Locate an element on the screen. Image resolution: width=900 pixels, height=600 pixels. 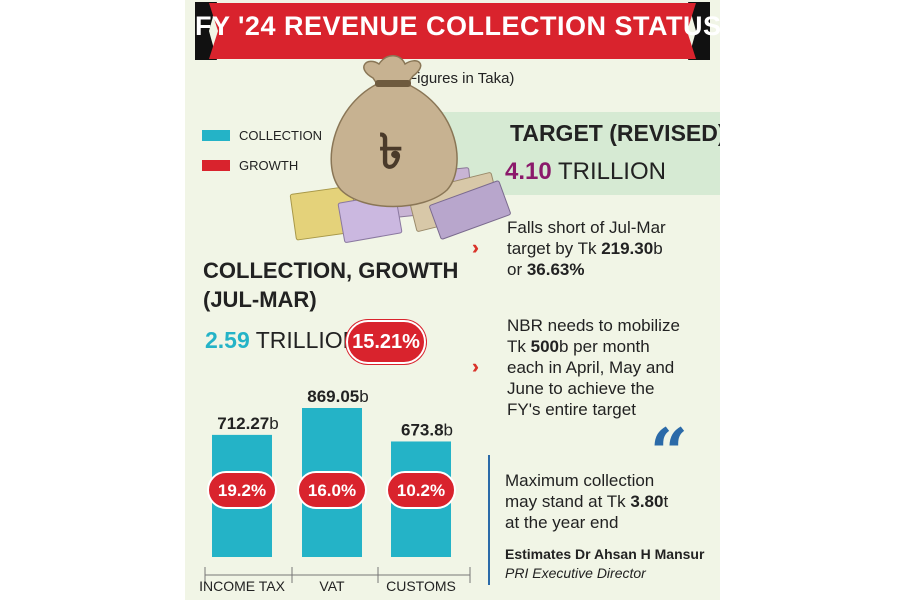
bar-value-label: 869.05b is located at coordinates (337, 396).